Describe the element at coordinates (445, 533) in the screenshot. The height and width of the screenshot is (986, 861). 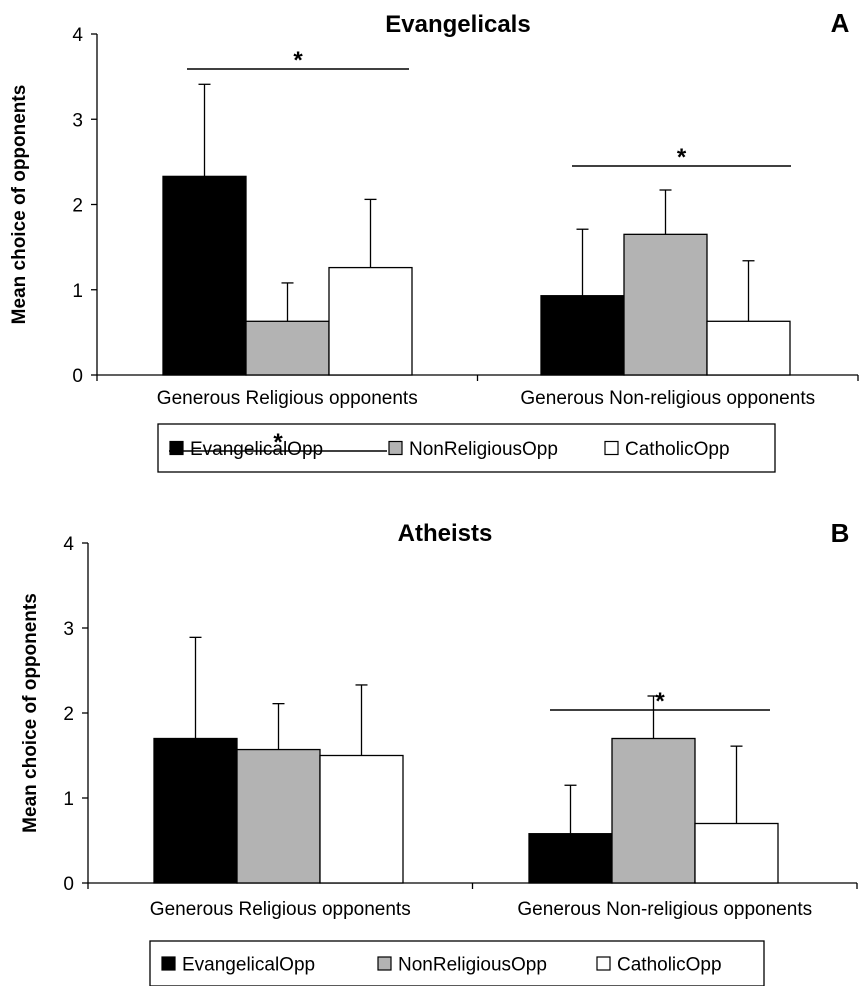
I see `chart-title: Atheists` at that location.